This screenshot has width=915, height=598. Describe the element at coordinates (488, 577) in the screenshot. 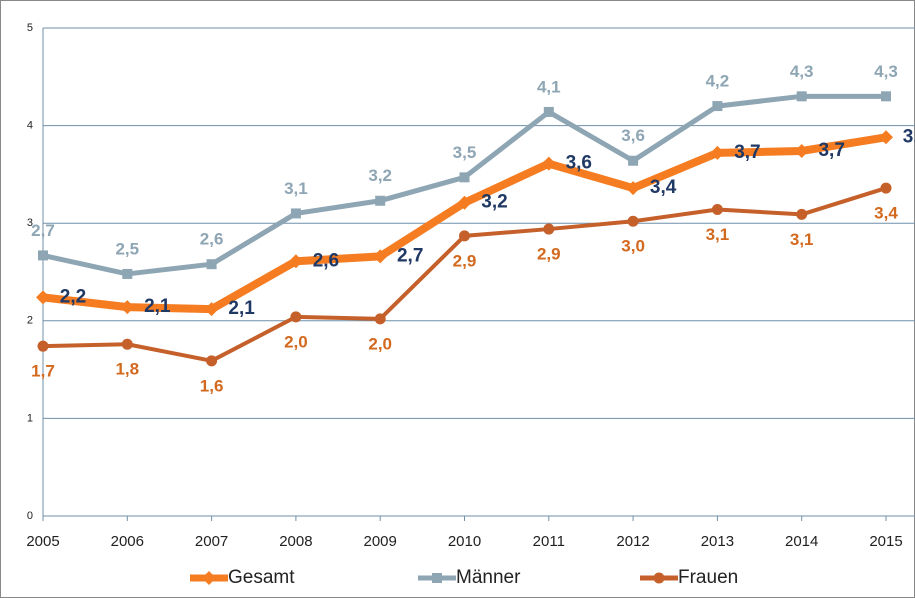

I see `legend-label: Männer` at that location.